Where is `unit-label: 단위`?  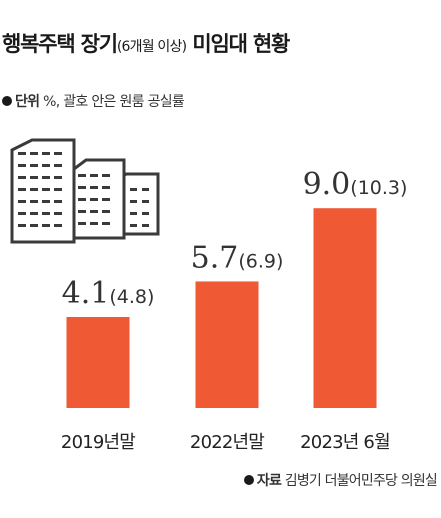
unit-label: 단위 is located at coordinates (27, 102).